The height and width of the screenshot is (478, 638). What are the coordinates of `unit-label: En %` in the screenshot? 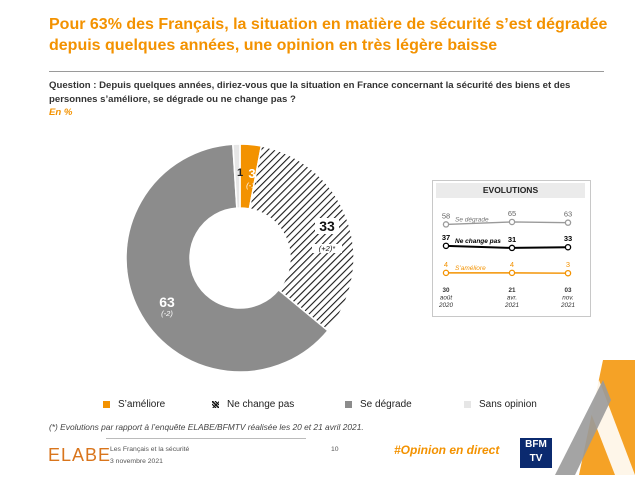 It's located at (61, 112).